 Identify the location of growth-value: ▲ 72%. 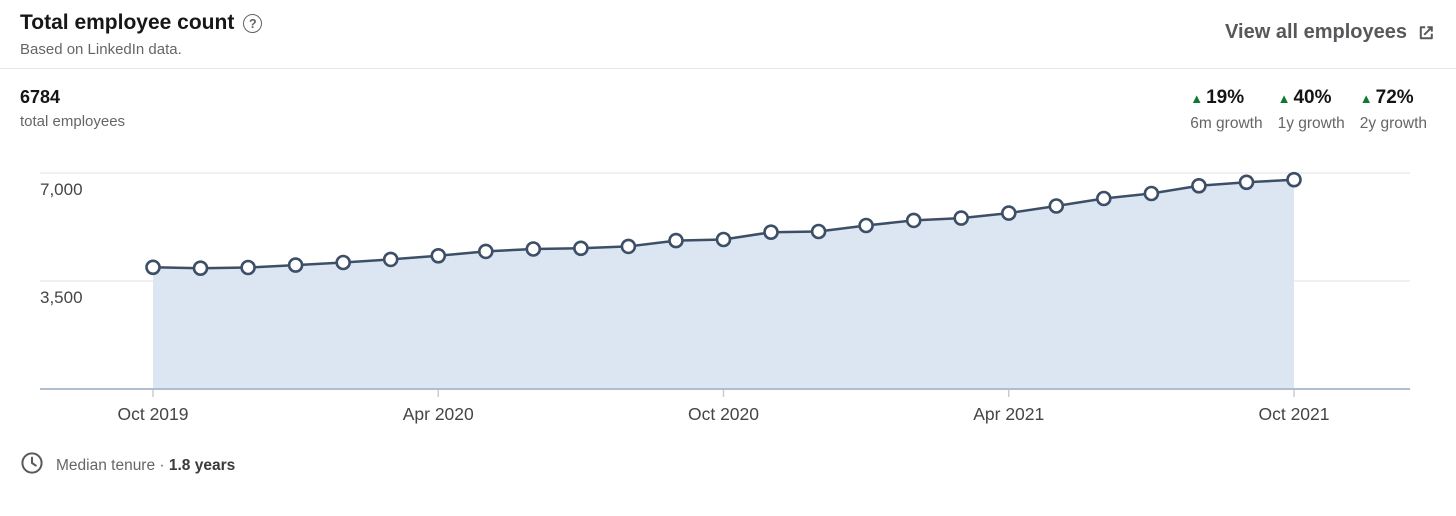
(1386, 97).